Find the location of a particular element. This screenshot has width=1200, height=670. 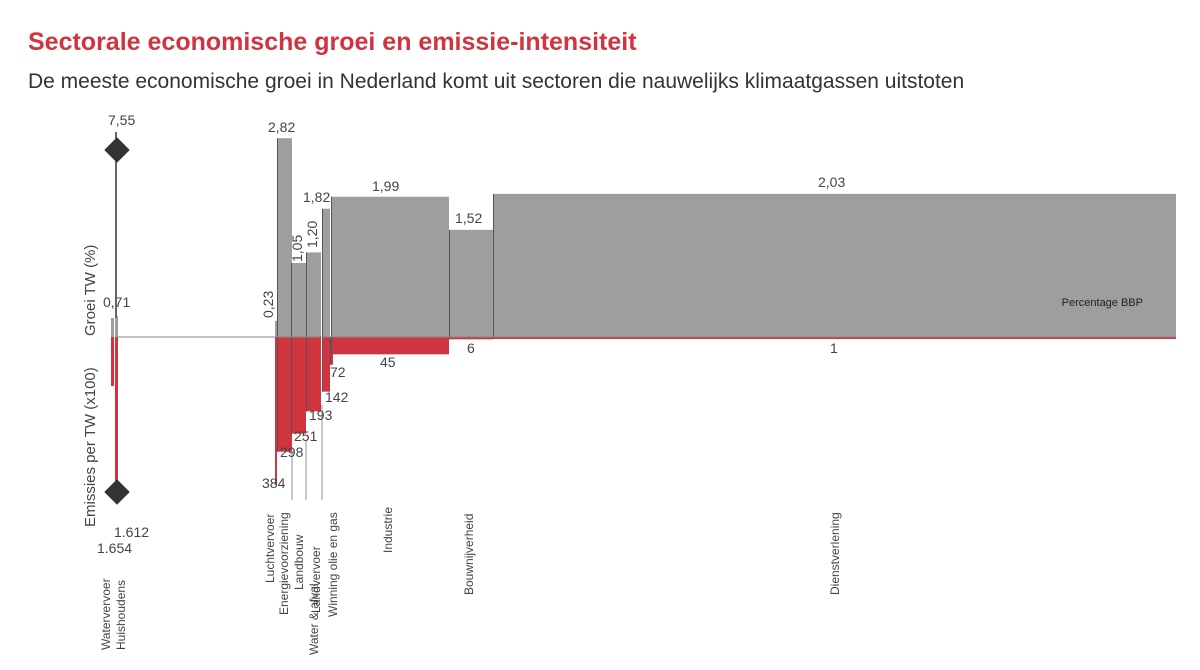

emission-bar-luchtvervoer is located at coordinates (276, 411).